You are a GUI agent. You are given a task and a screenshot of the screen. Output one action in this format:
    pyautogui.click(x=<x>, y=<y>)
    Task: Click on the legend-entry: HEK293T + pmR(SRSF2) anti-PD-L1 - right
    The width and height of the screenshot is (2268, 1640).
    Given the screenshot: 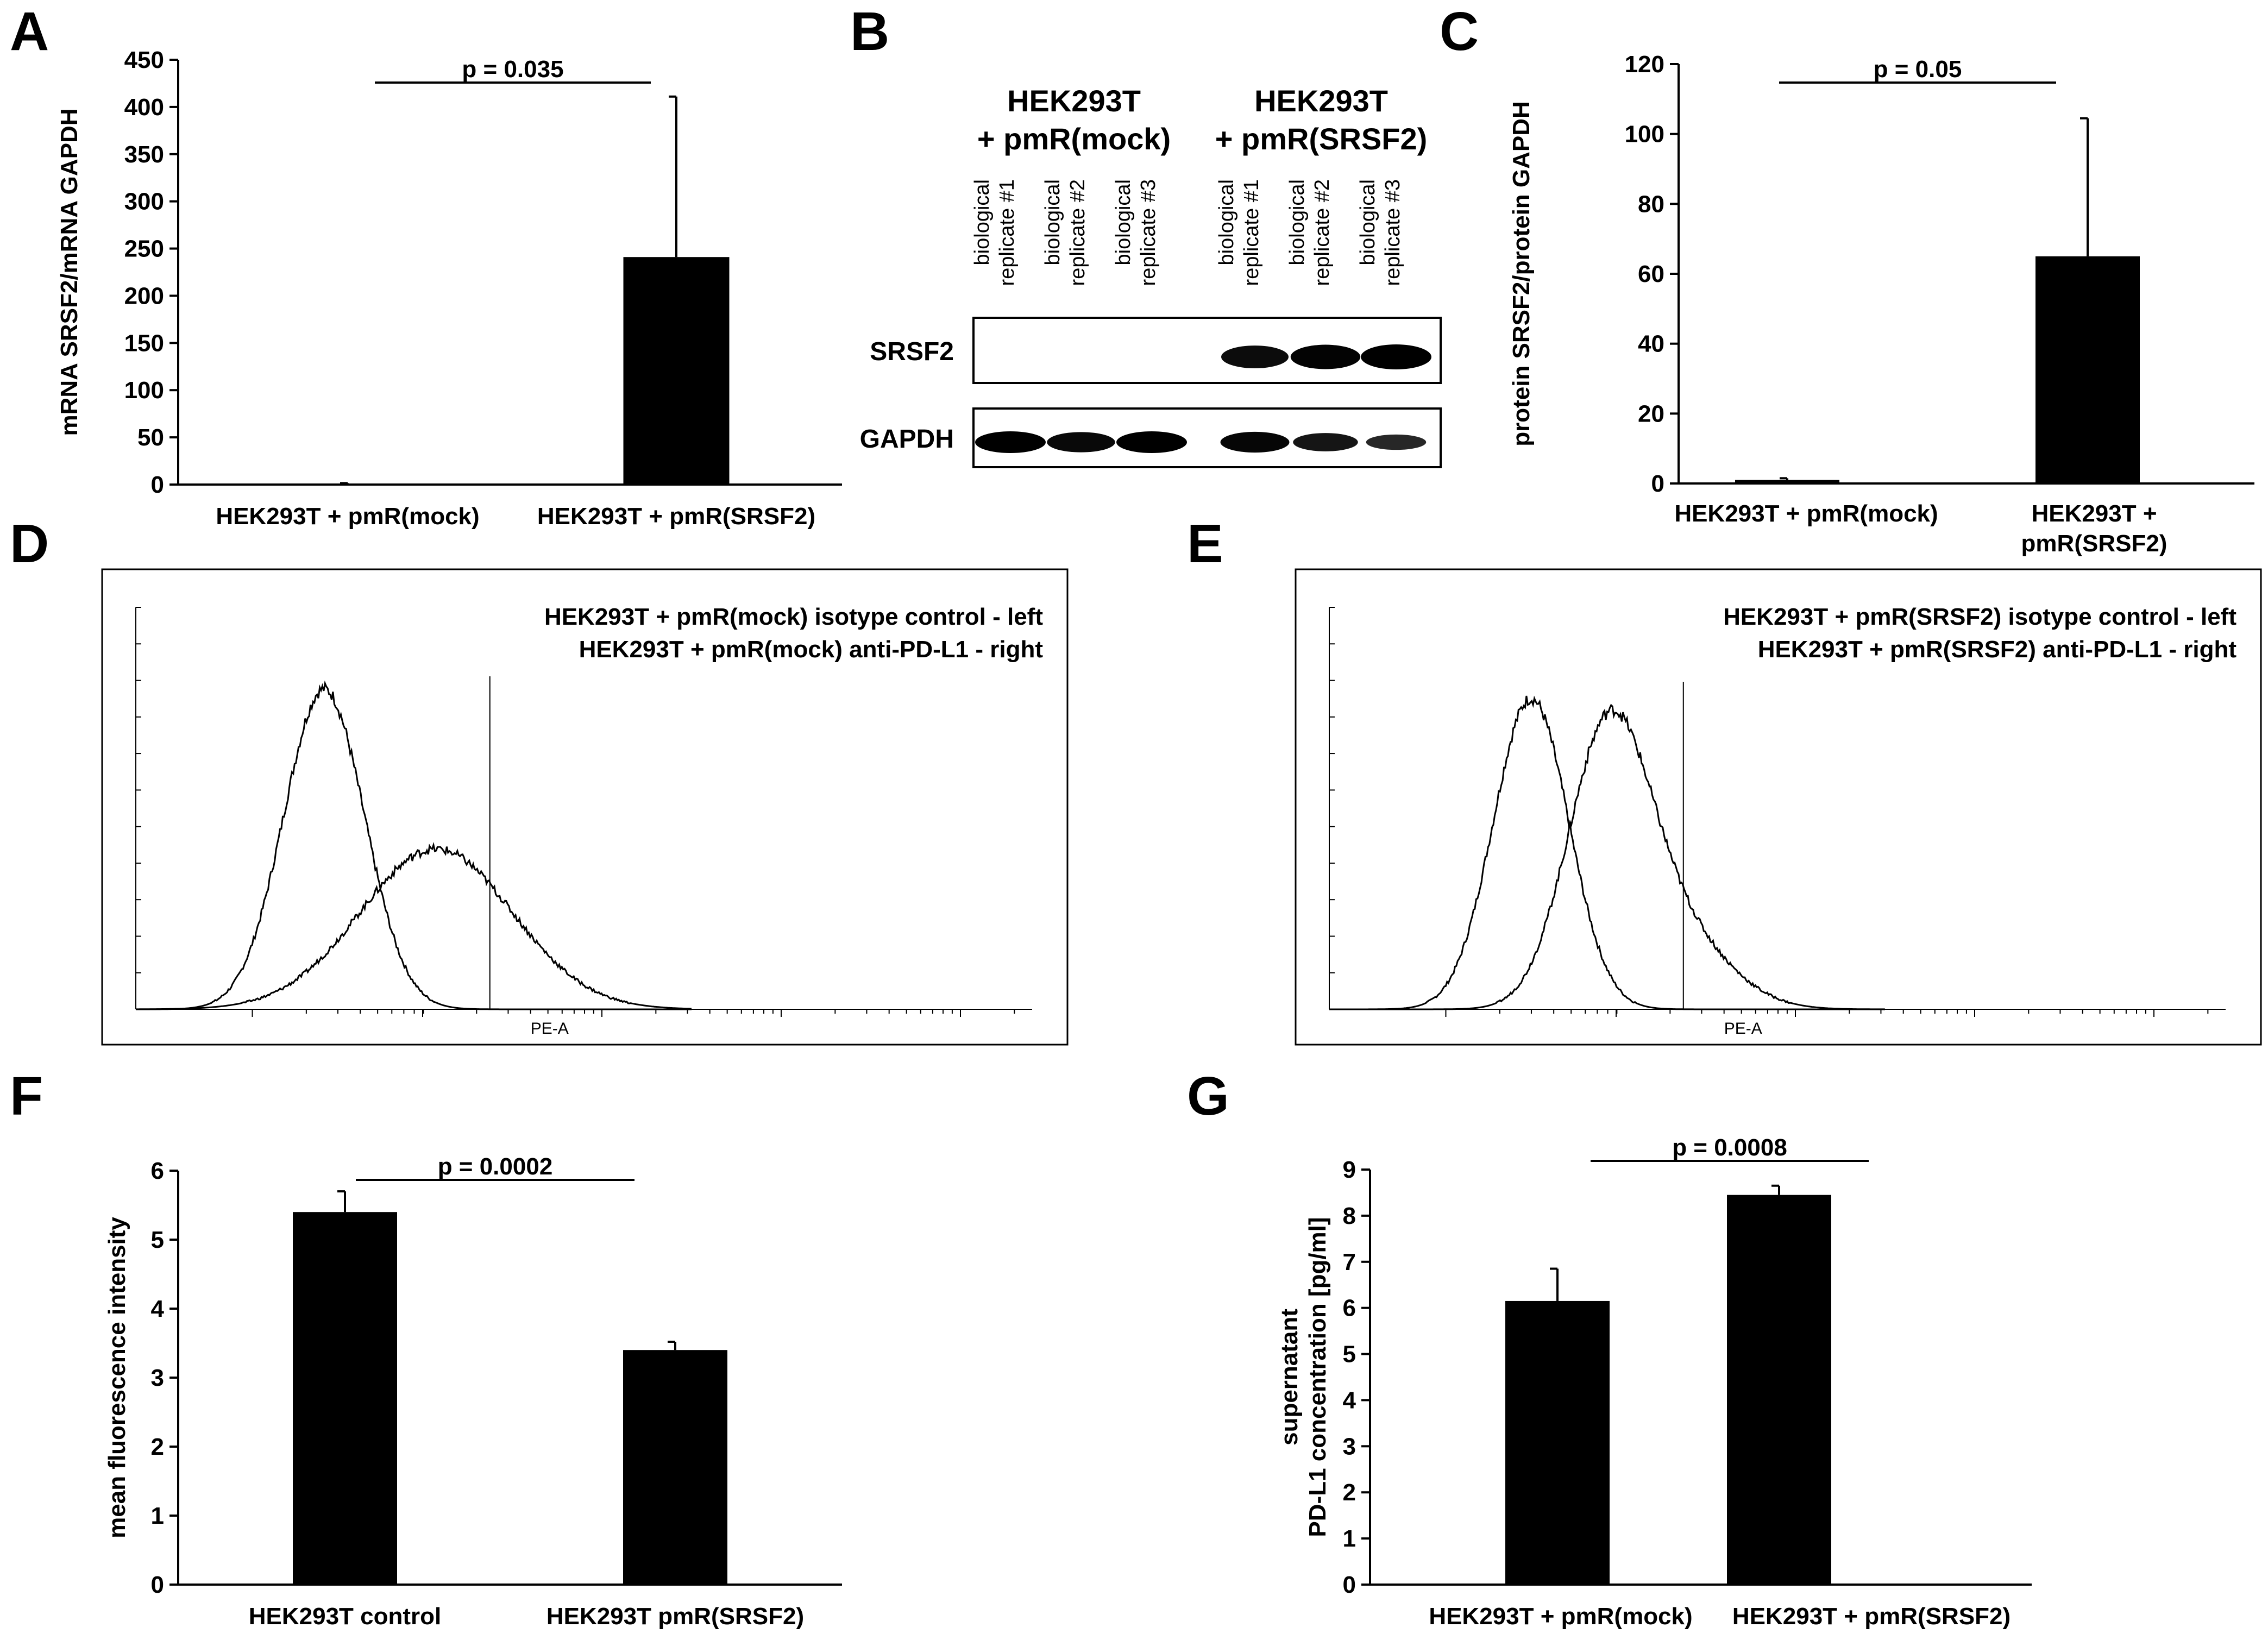 What is the action you would take?
    pyautogui.click(x=1998, y=649)
    